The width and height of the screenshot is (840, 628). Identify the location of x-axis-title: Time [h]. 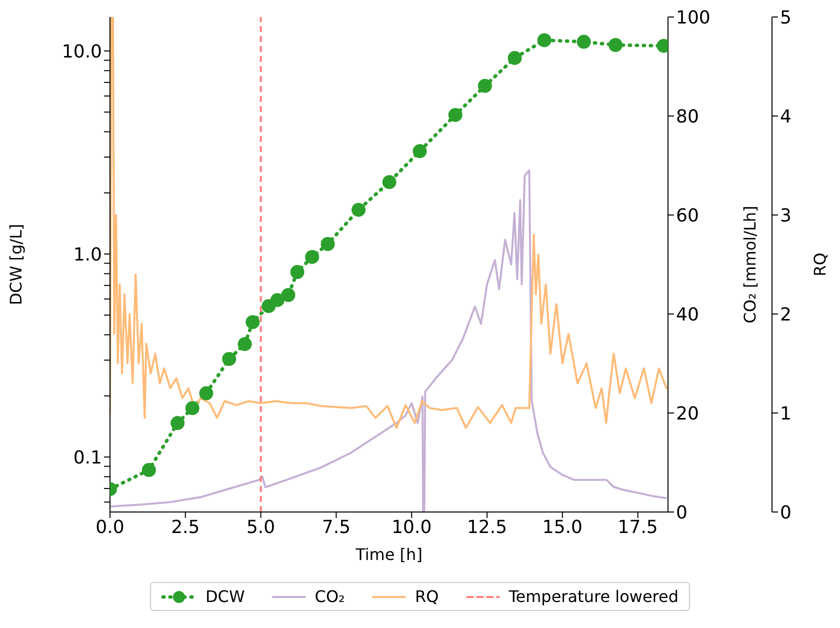
(388, 554).